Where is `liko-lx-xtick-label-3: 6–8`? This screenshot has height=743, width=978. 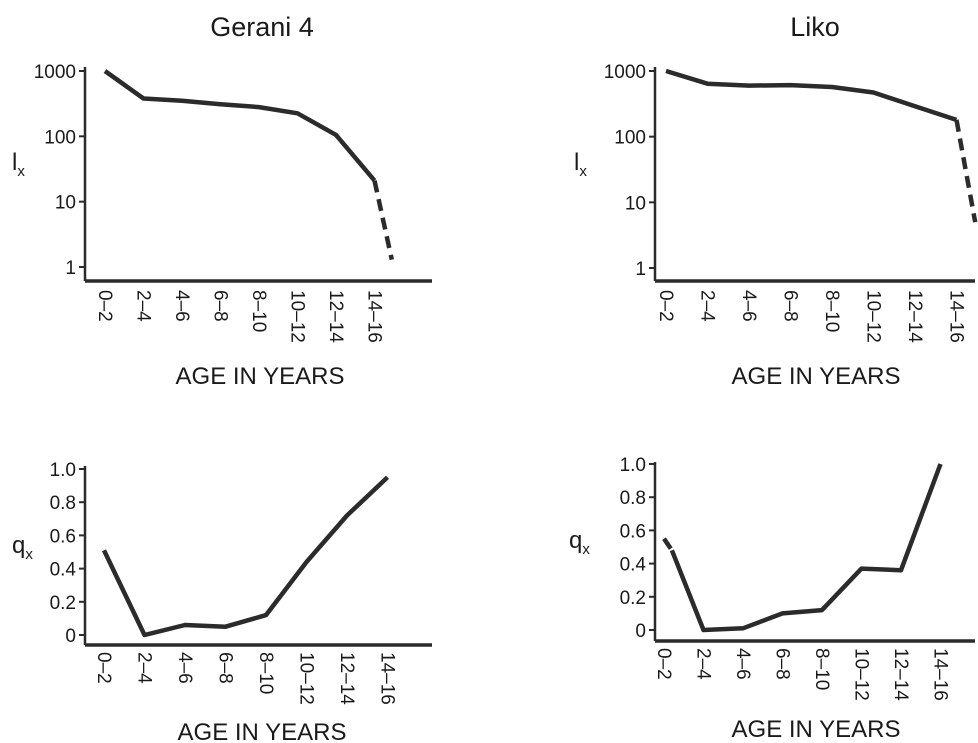 liko-lx-xtick-label-3: 6–8 is located at coordinates (790, 306).